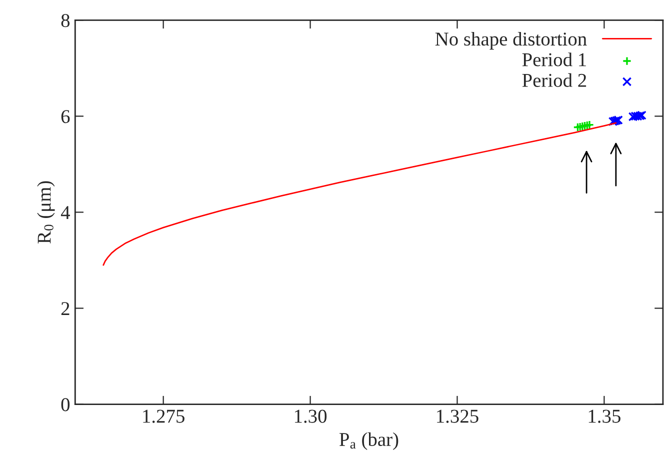 The height and width of the screenshot is (469, 671). What do you see at coordinates (65, 21) in the screenshot?
I see `y-tick-label: 8` at bounding box center [65, 21].